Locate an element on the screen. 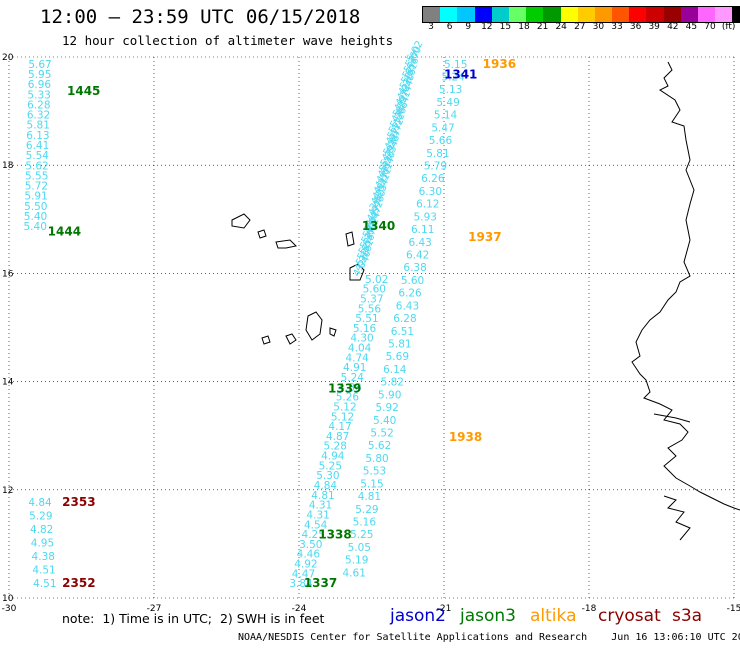  pass-time-label: 1444 is located at coordinates (64, 232).